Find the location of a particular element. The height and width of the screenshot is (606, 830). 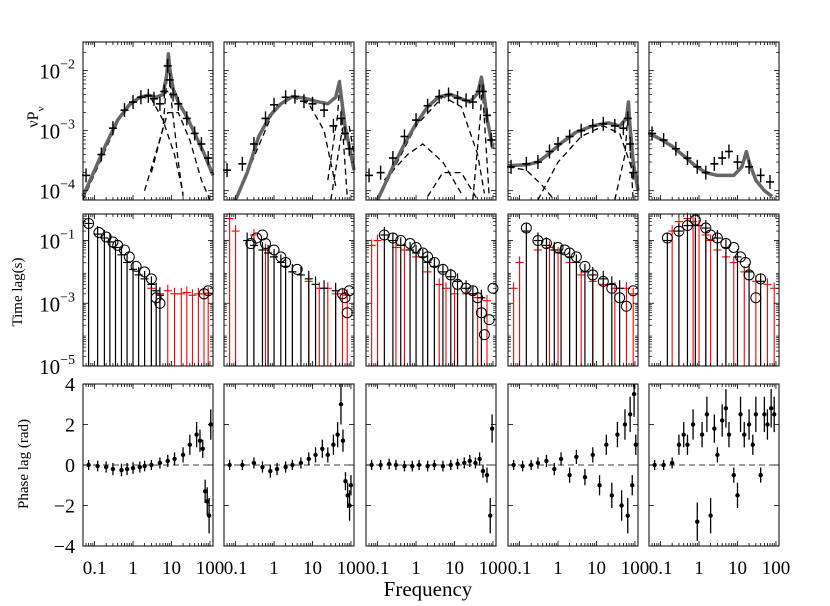

x-tick-label-c5-1: 0.1 is located at coordinates (661, 568).